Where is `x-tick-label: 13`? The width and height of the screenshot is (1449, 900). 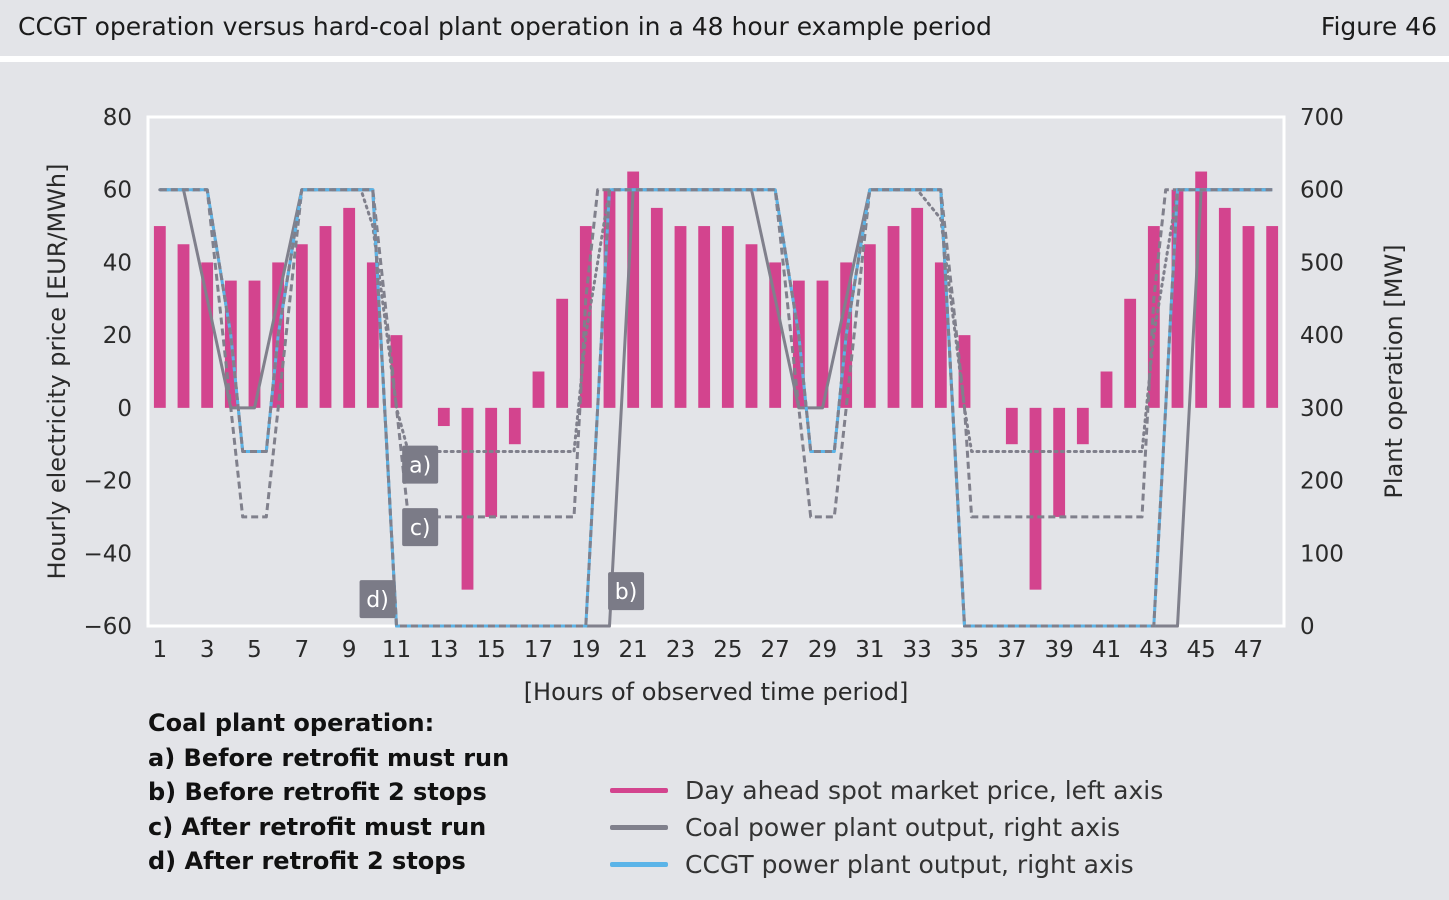 x-tick-label: 13 is located at coordinates (443, 650).